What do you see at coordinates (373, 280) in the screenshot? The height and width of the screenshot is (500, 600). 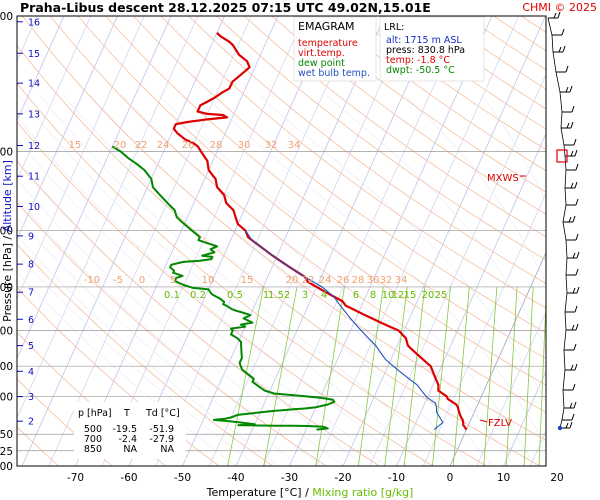 I see `theta-label: 30` at bounding box center [373, 280].